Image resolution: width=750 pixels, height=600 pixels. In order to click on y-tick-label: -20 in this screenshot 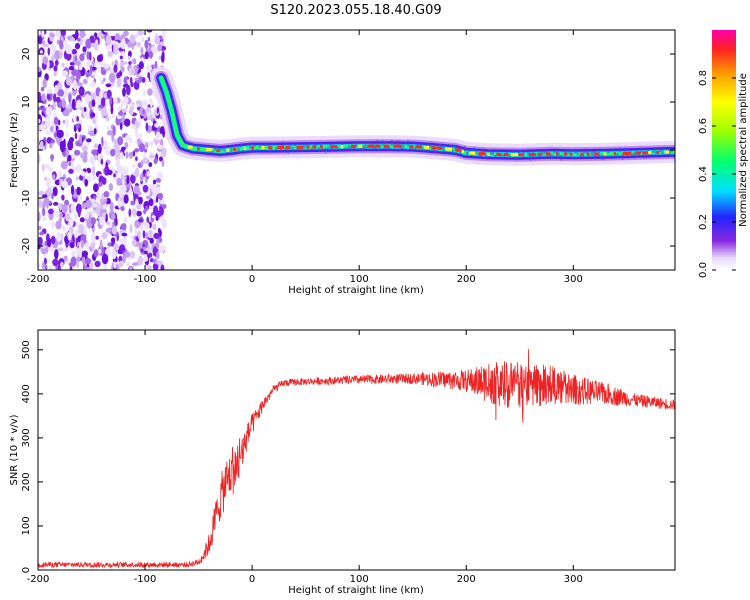, I will do `click(26, 246)`.